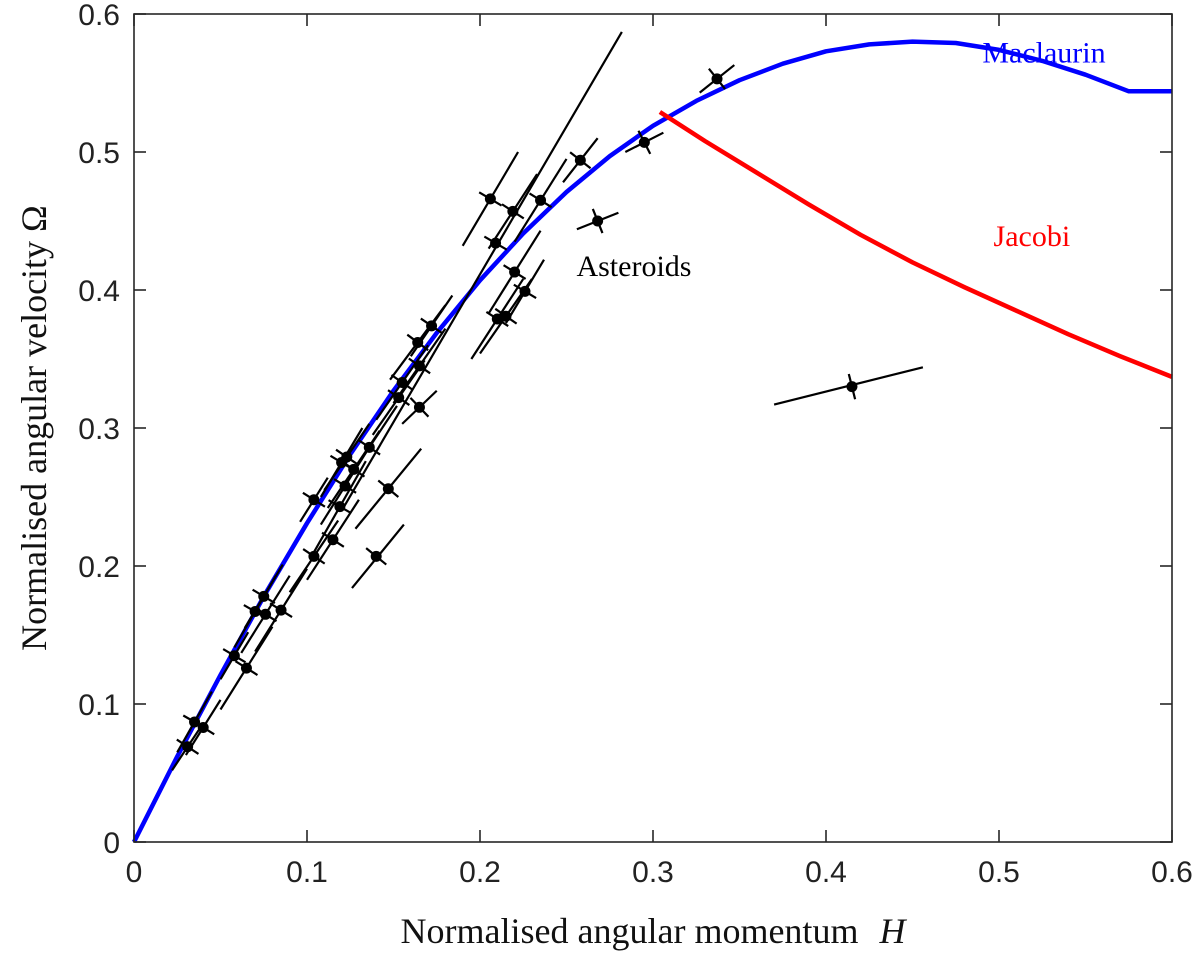 Image resolution: width=1200 pixels, height=958 pixels. I want to click on y-tick-label: 0.5, so click(99, 153).